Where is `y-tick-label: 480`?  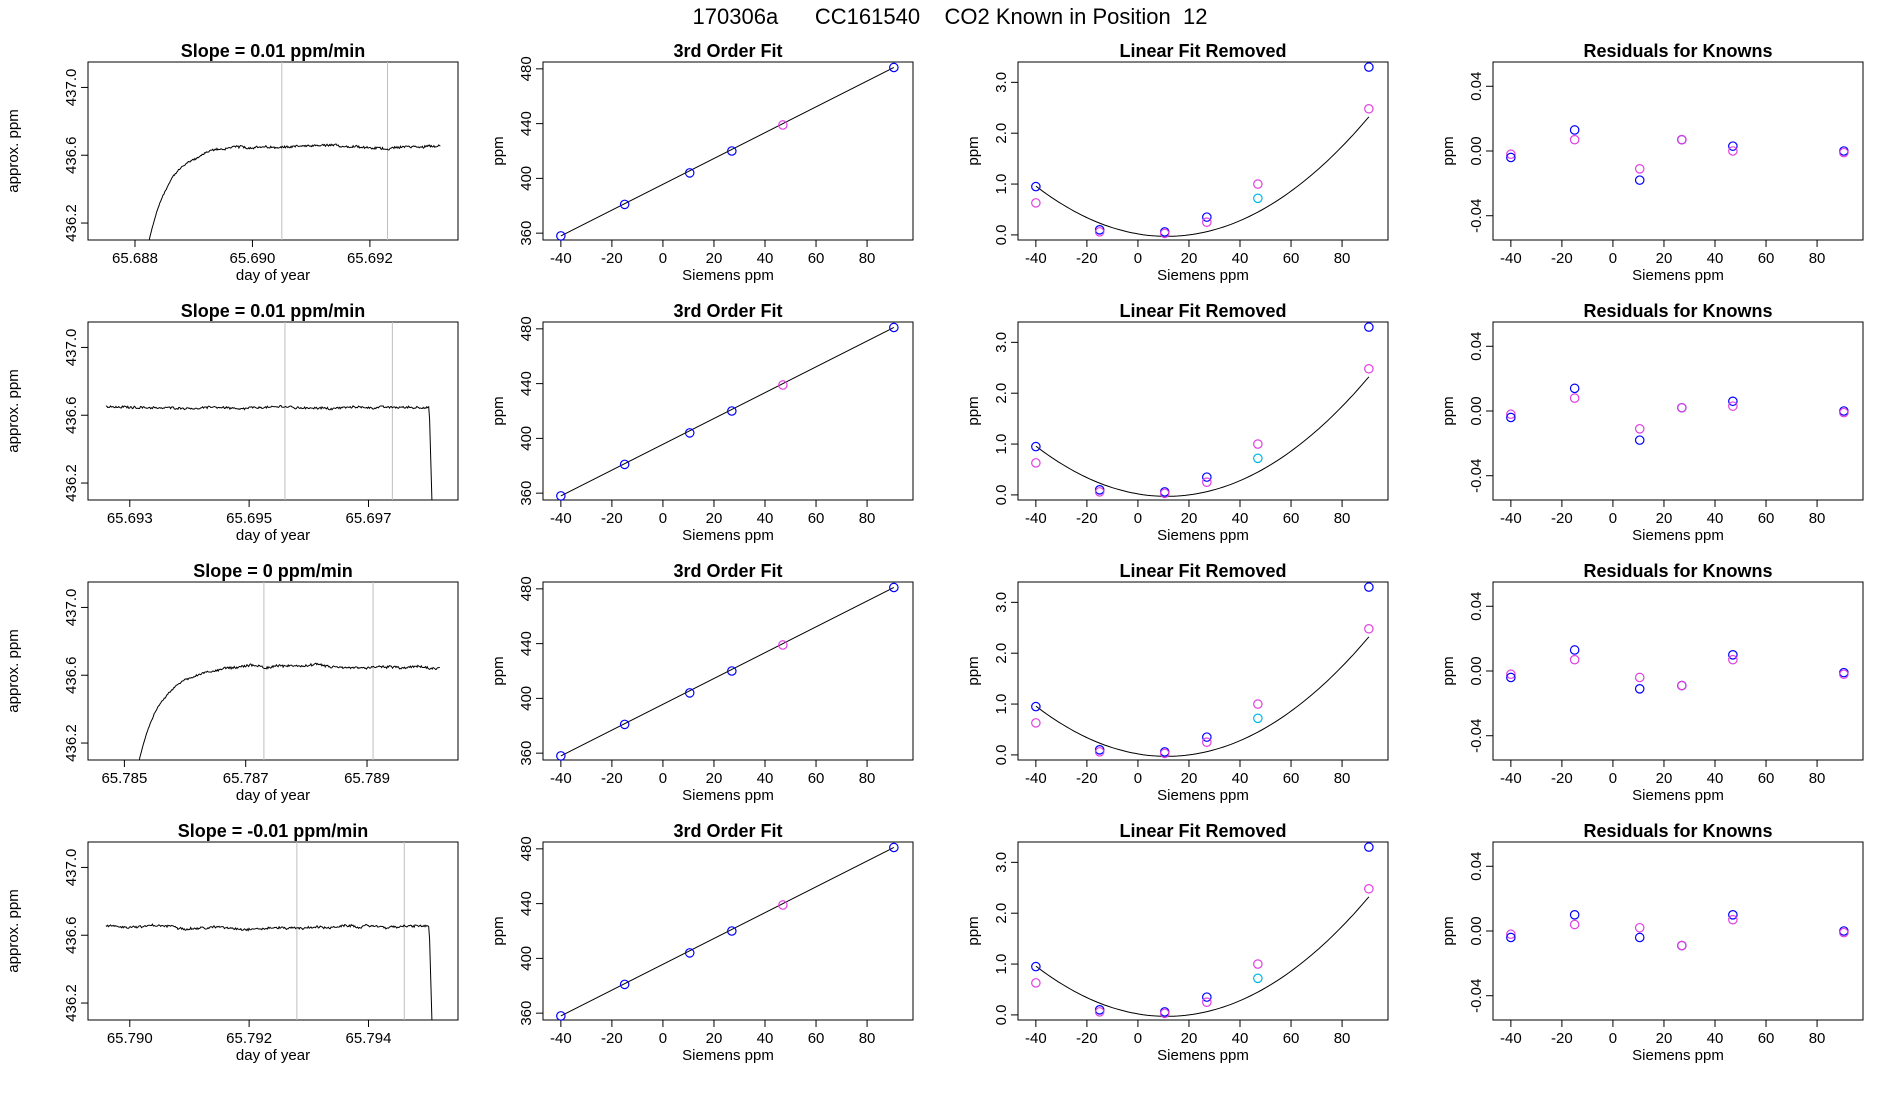 y-tick-label: 480 is located at coordinates (526, 328).